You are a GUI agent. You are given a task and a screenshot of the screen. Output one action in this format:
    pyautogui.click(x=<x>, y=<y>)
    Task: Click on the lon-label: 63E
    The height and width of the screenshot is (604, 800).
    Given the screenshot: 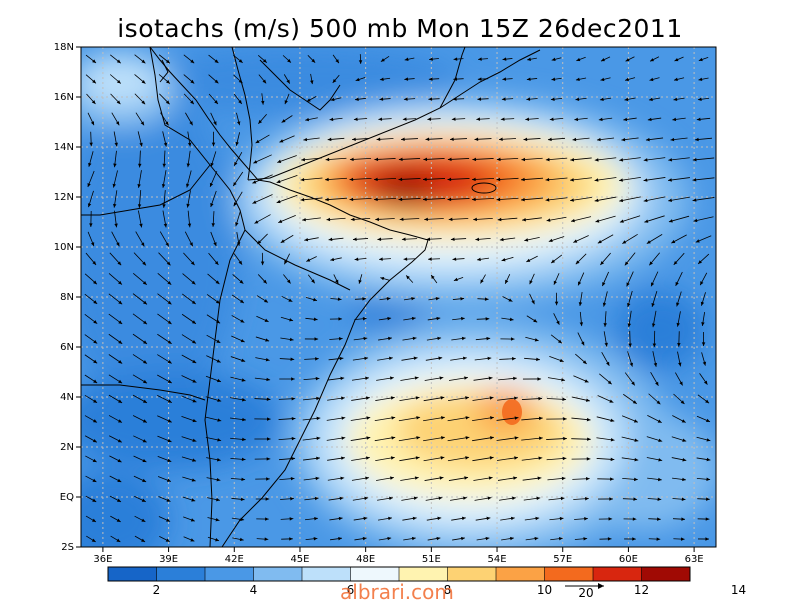 What is the action you would take?
    pyautogui.click(x=694, y=559)
    